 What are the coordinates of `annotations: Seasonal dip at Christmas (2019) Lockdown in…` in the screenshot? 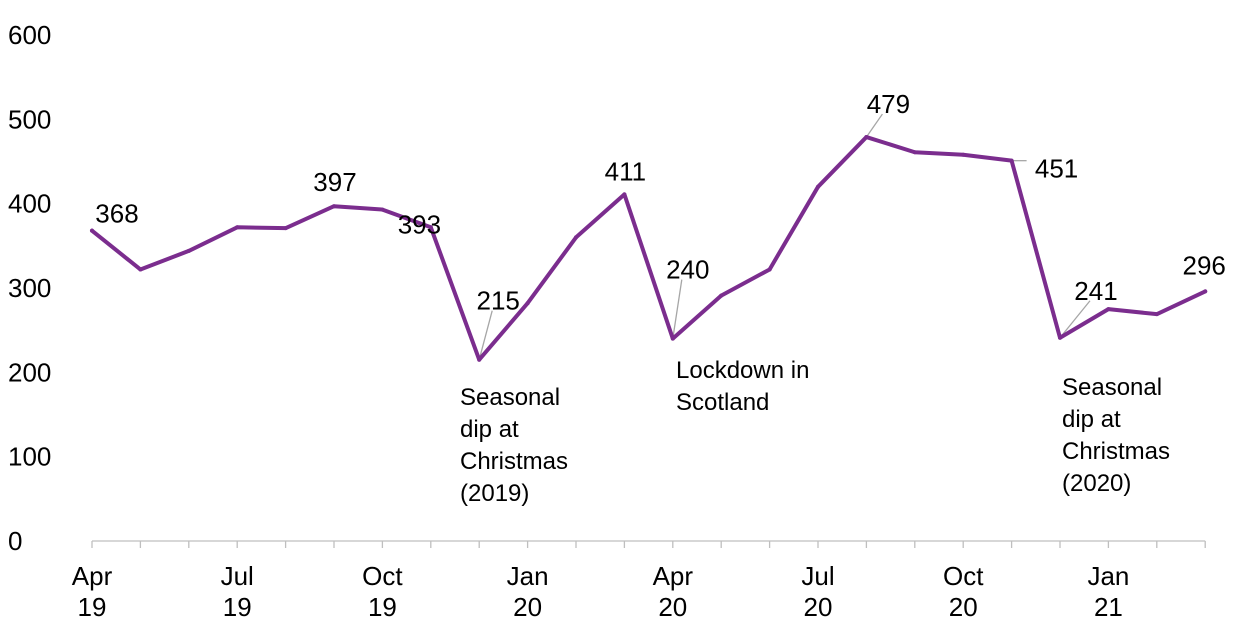 It's located at (815, 432).